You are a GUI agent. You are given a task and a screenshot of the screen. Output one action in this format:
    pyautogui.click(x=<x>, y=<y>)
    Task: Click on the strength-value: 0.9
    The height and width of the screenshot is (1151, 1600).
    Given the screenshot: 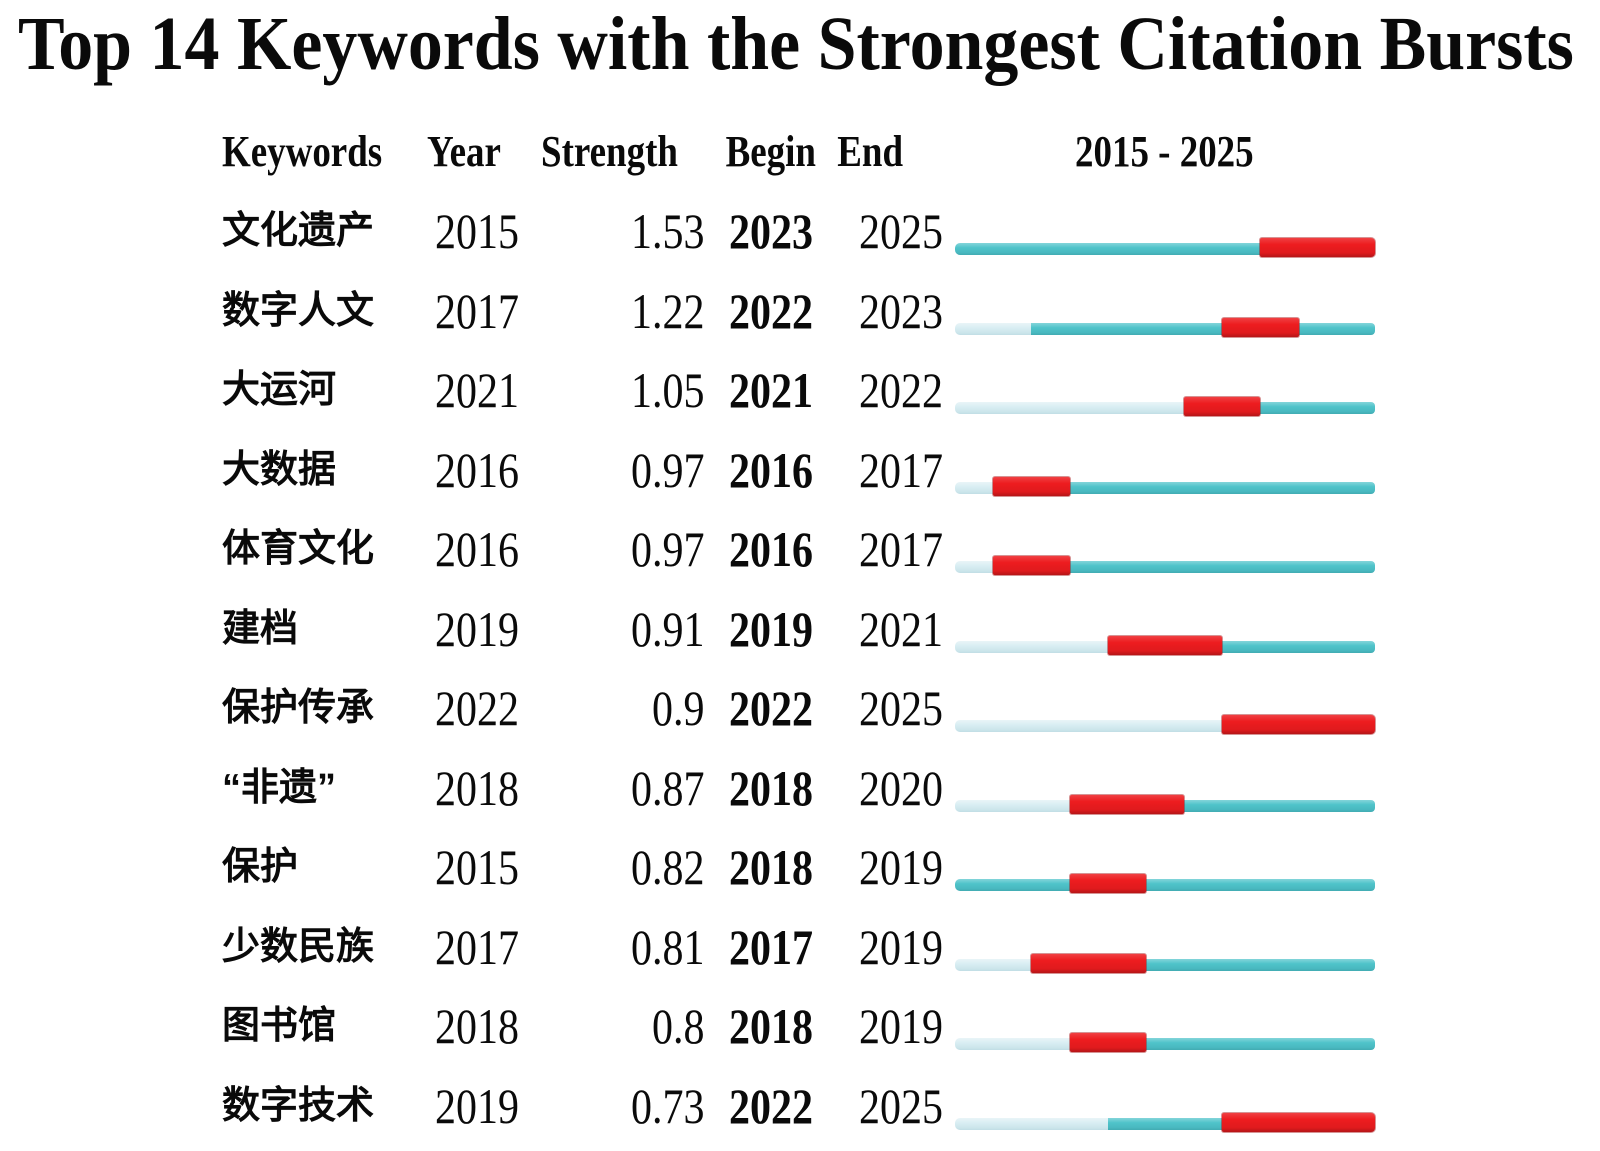 What is the action you would take?
    pyautogui.click(x=678, y=708)
    